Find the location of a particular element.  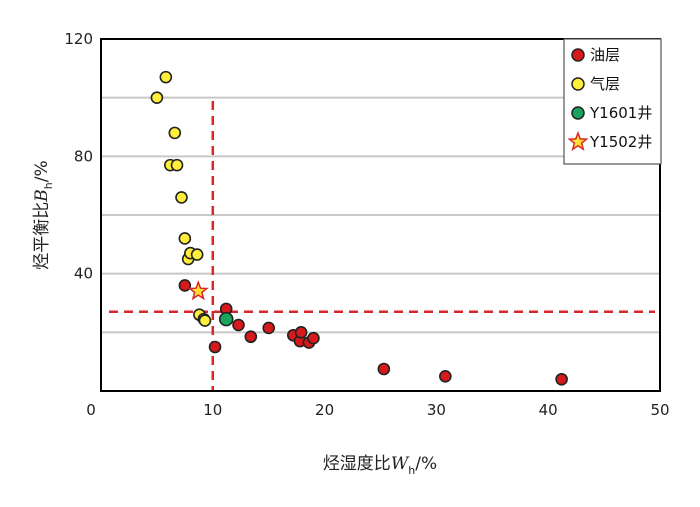

legend-label-0: 油层 is located at coordinates (605, 55).